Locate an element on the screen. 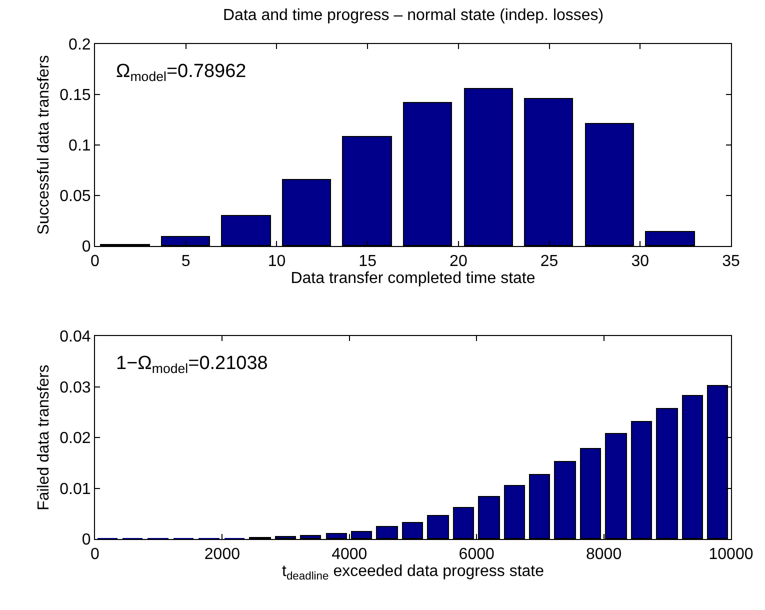 The height and width of the screenshot is (610, 765). y-tick-label: 0.1 is located at coordinates (79, 146).